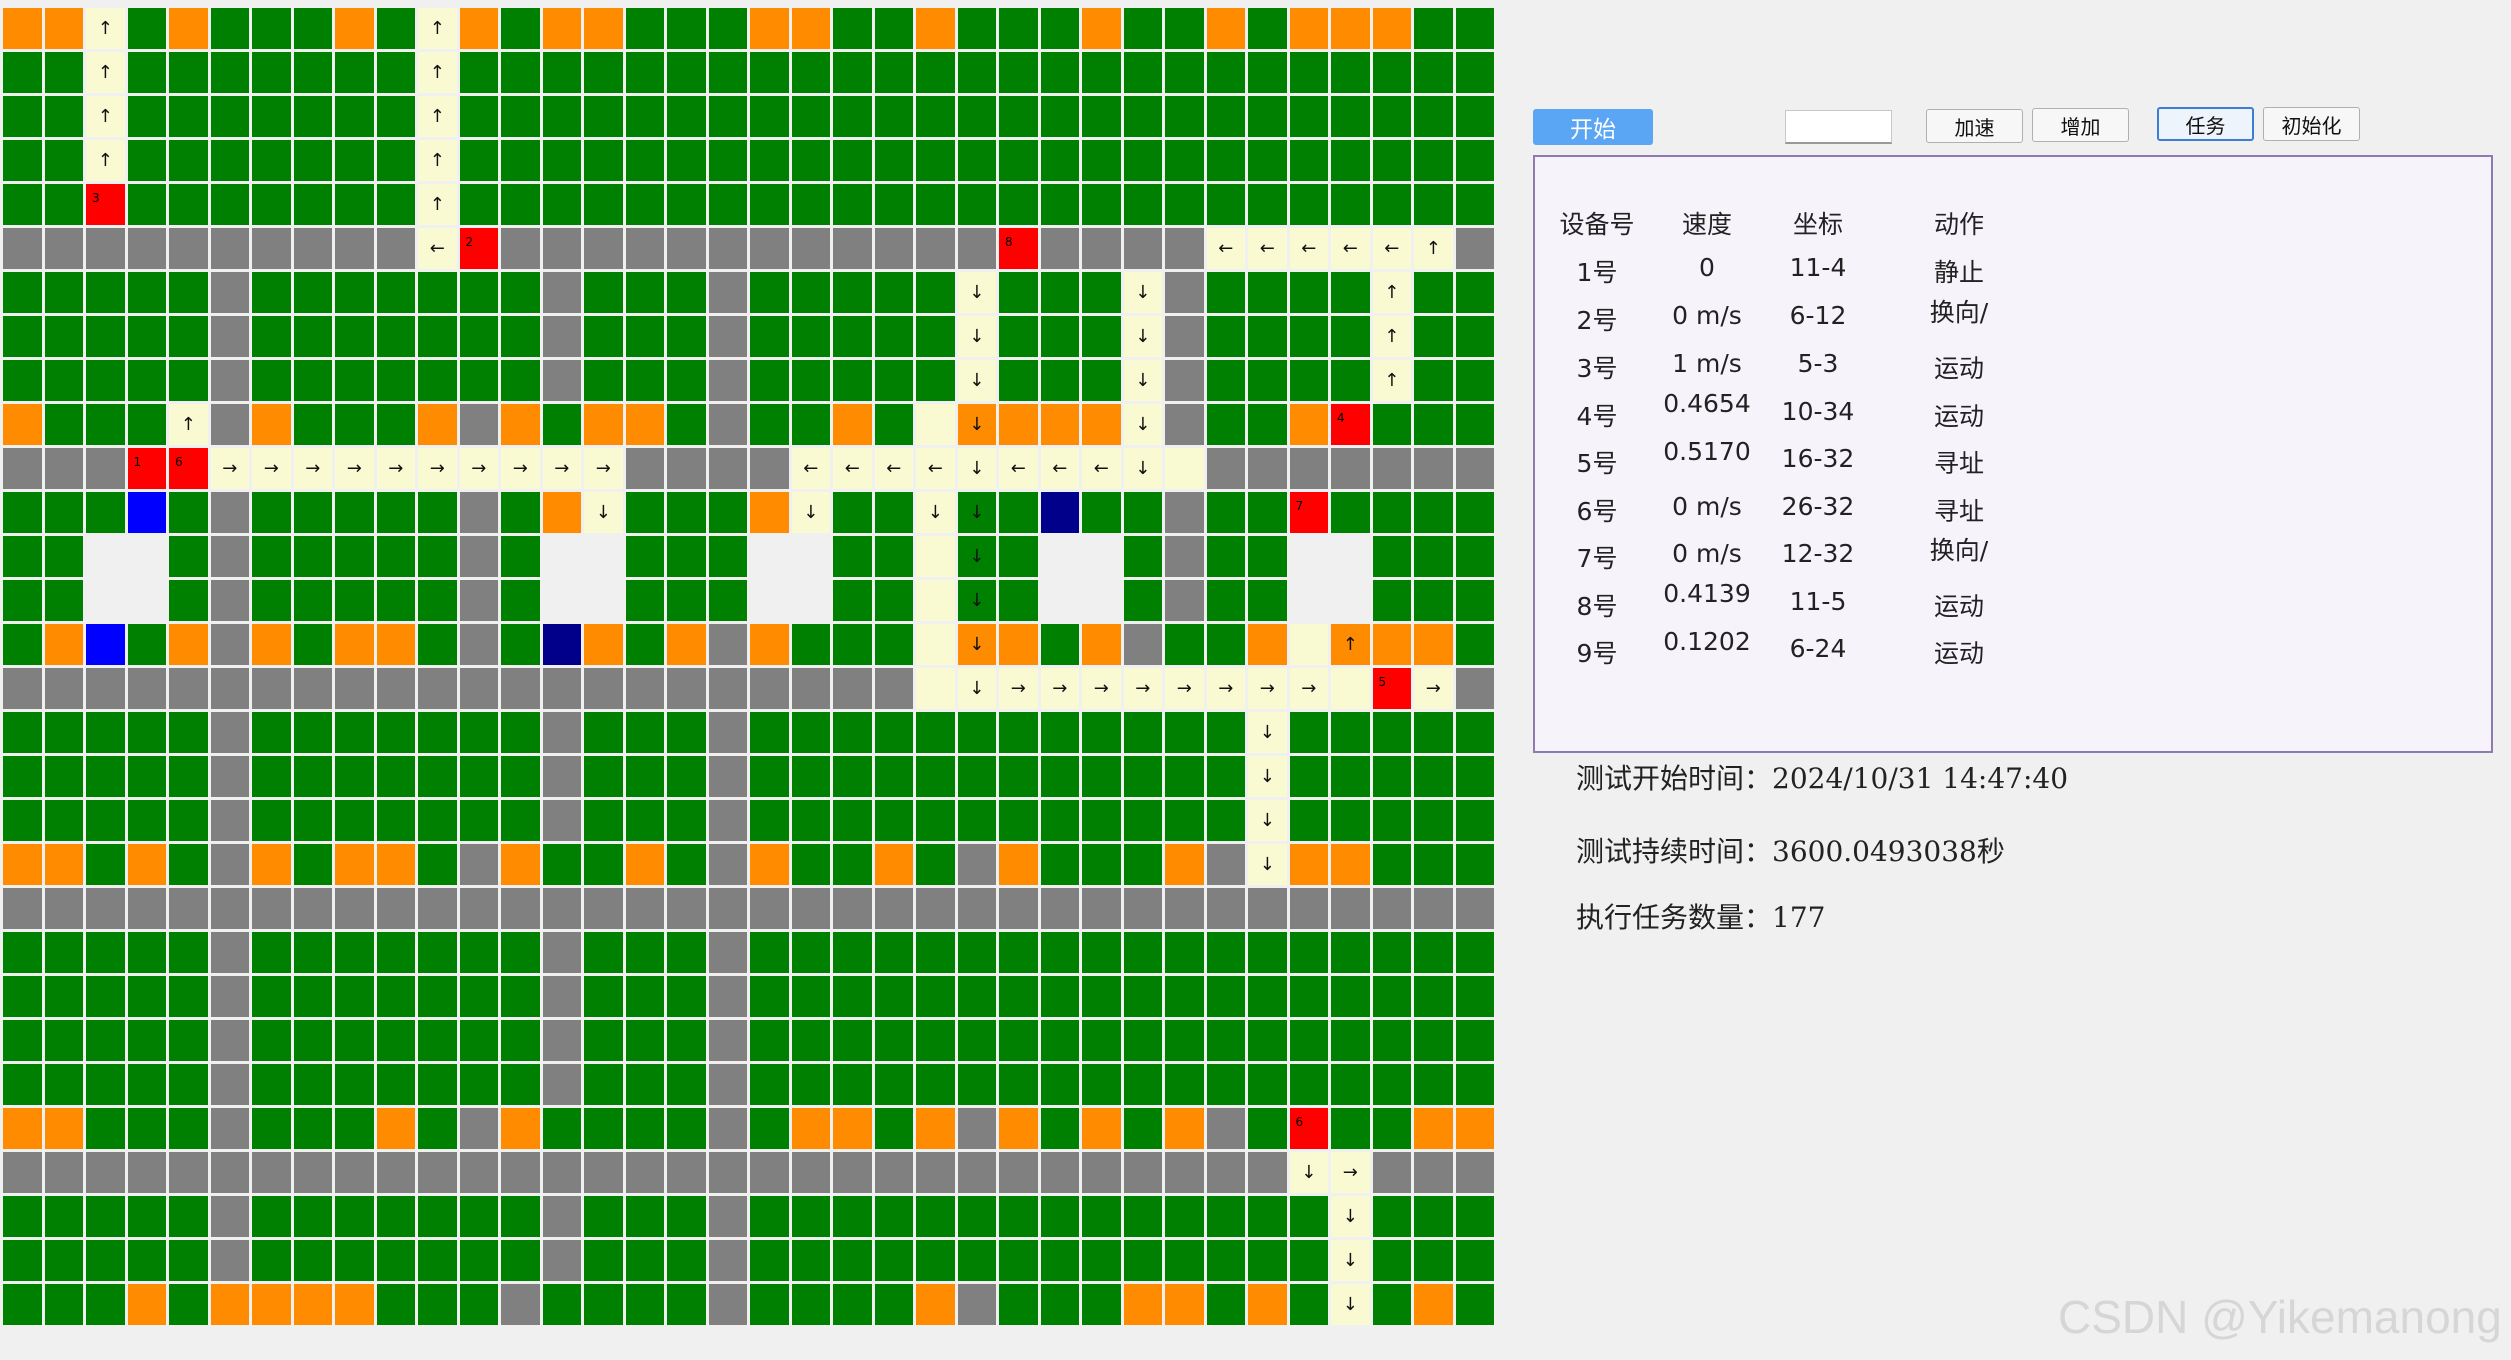  Describe the element at coordinates (1309, 248) in the screenshot. I see `direction-arrow-icon: ←` at that location.